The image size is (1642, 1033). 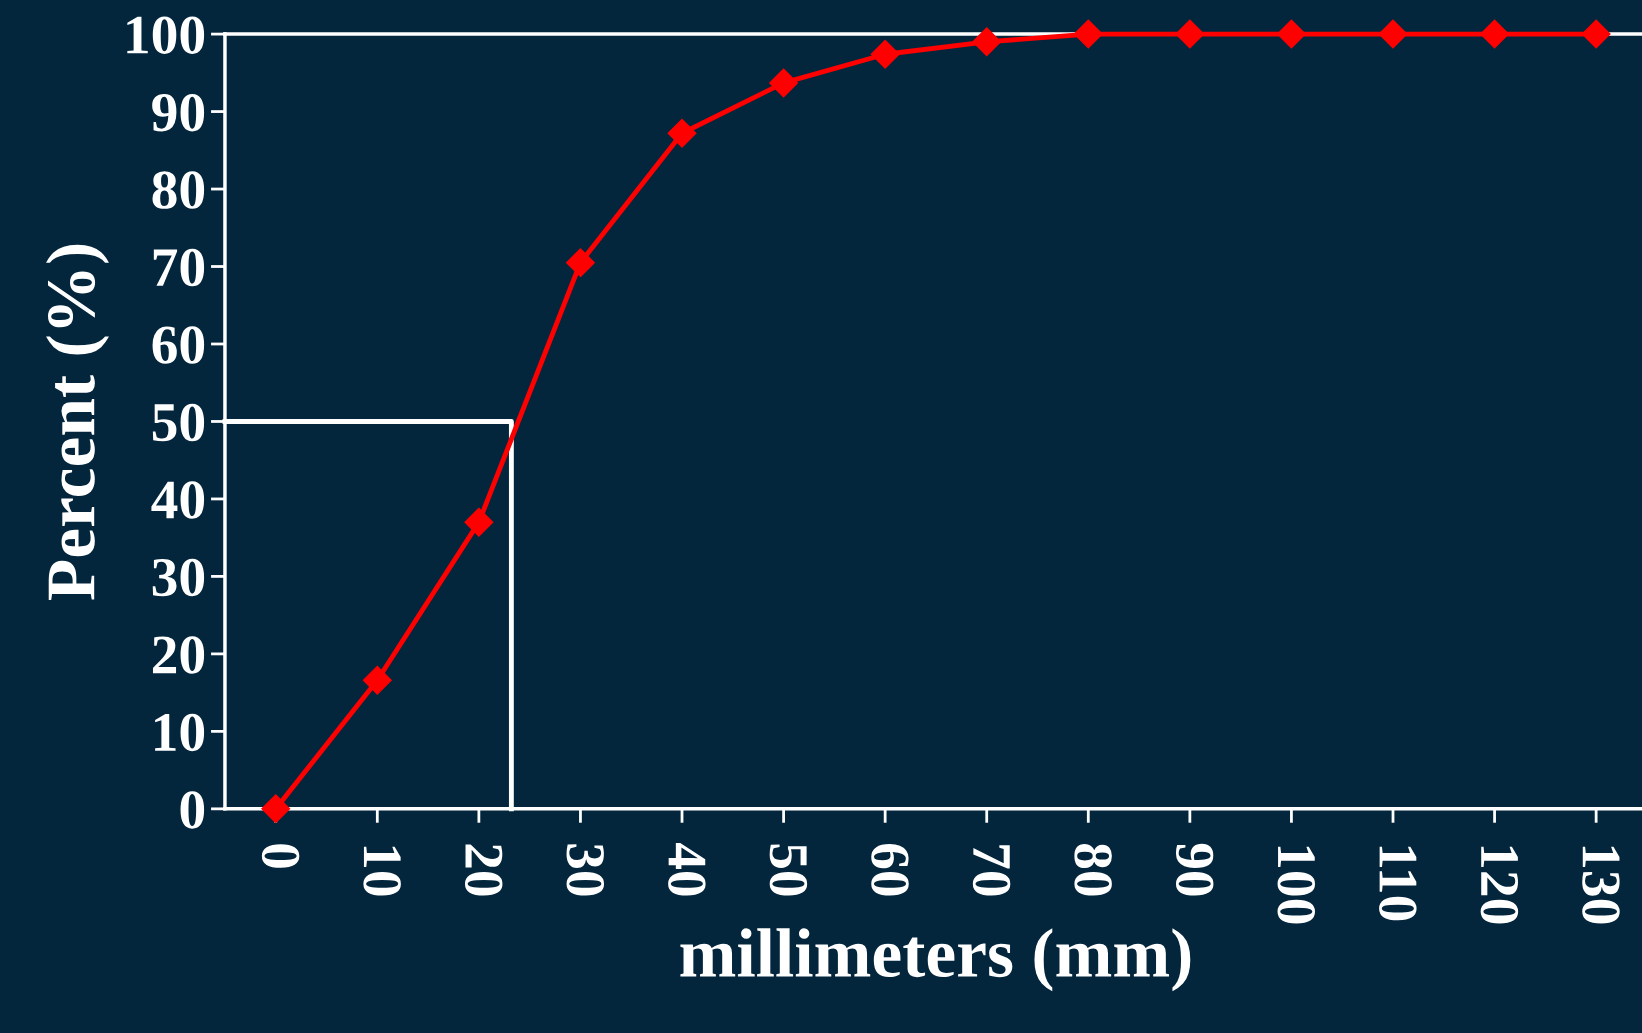 What do you see at coordinates (166, 35) in the screenshot?
I see `y-tick-label: 100` at bounding box center [166, 35].